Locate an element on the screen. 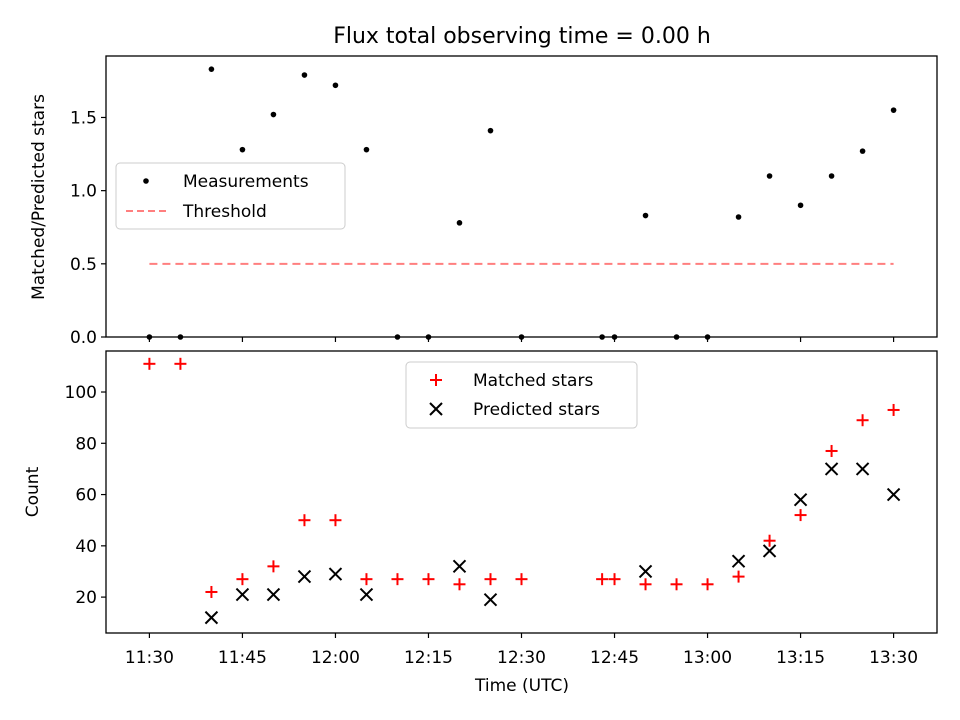 The image size is (960, 720). x-tick-label: 12:45 is located at coordinates (614, 658).